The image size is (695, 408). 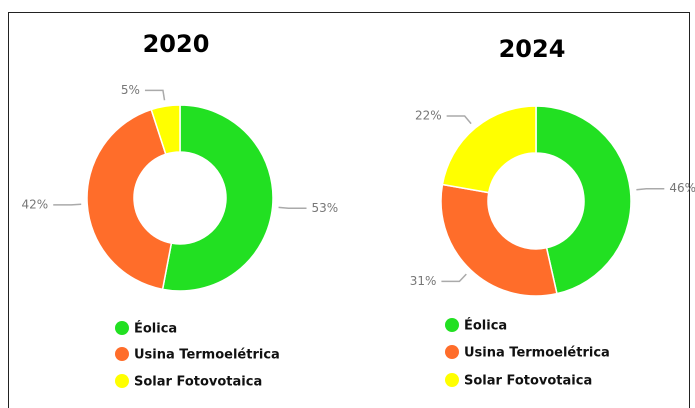 What do you see at coordinates (176, 44) in the screenshot?
I see `chart-title: 2020` at bounding box center [176, 44].